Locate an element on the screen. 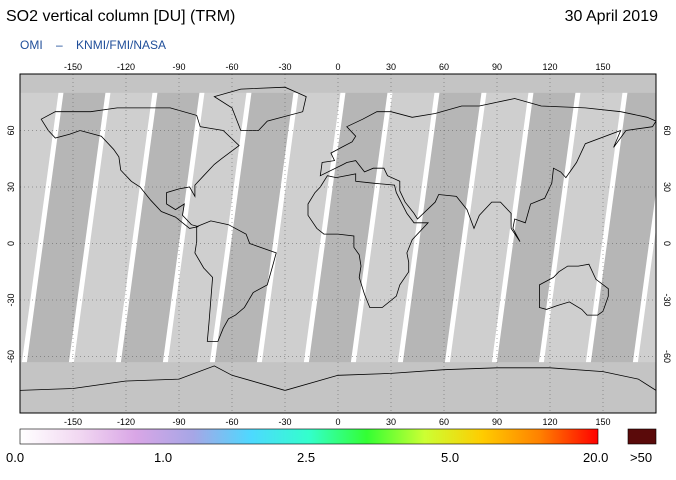 Image resolution: width=676 pixels, height=480 pixels. longitude-tick-bottom: 30 is located at coordinates (391, 422).